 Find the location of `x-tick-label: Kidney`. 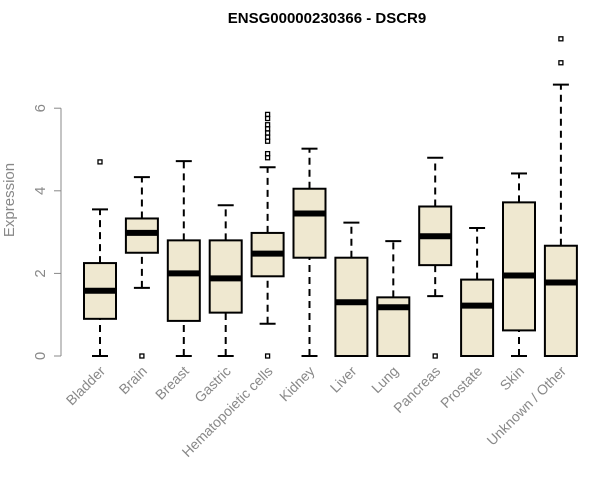

x-tick-label: Kidney is located at coordinates (297, 384).